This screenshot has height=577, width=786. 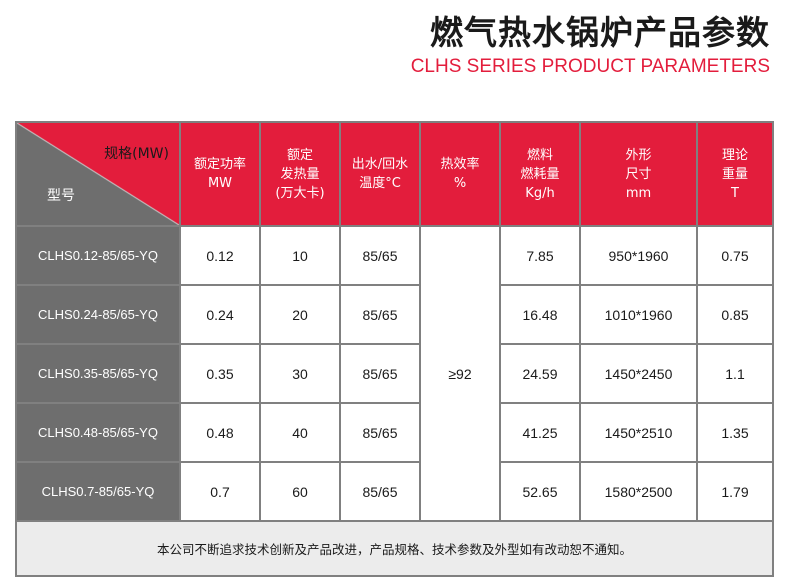 What do you see at coordinates (136, 154) in the screenshot?
I see `spec-header-label: 规格(MW)` at bounding box center [136, 154].